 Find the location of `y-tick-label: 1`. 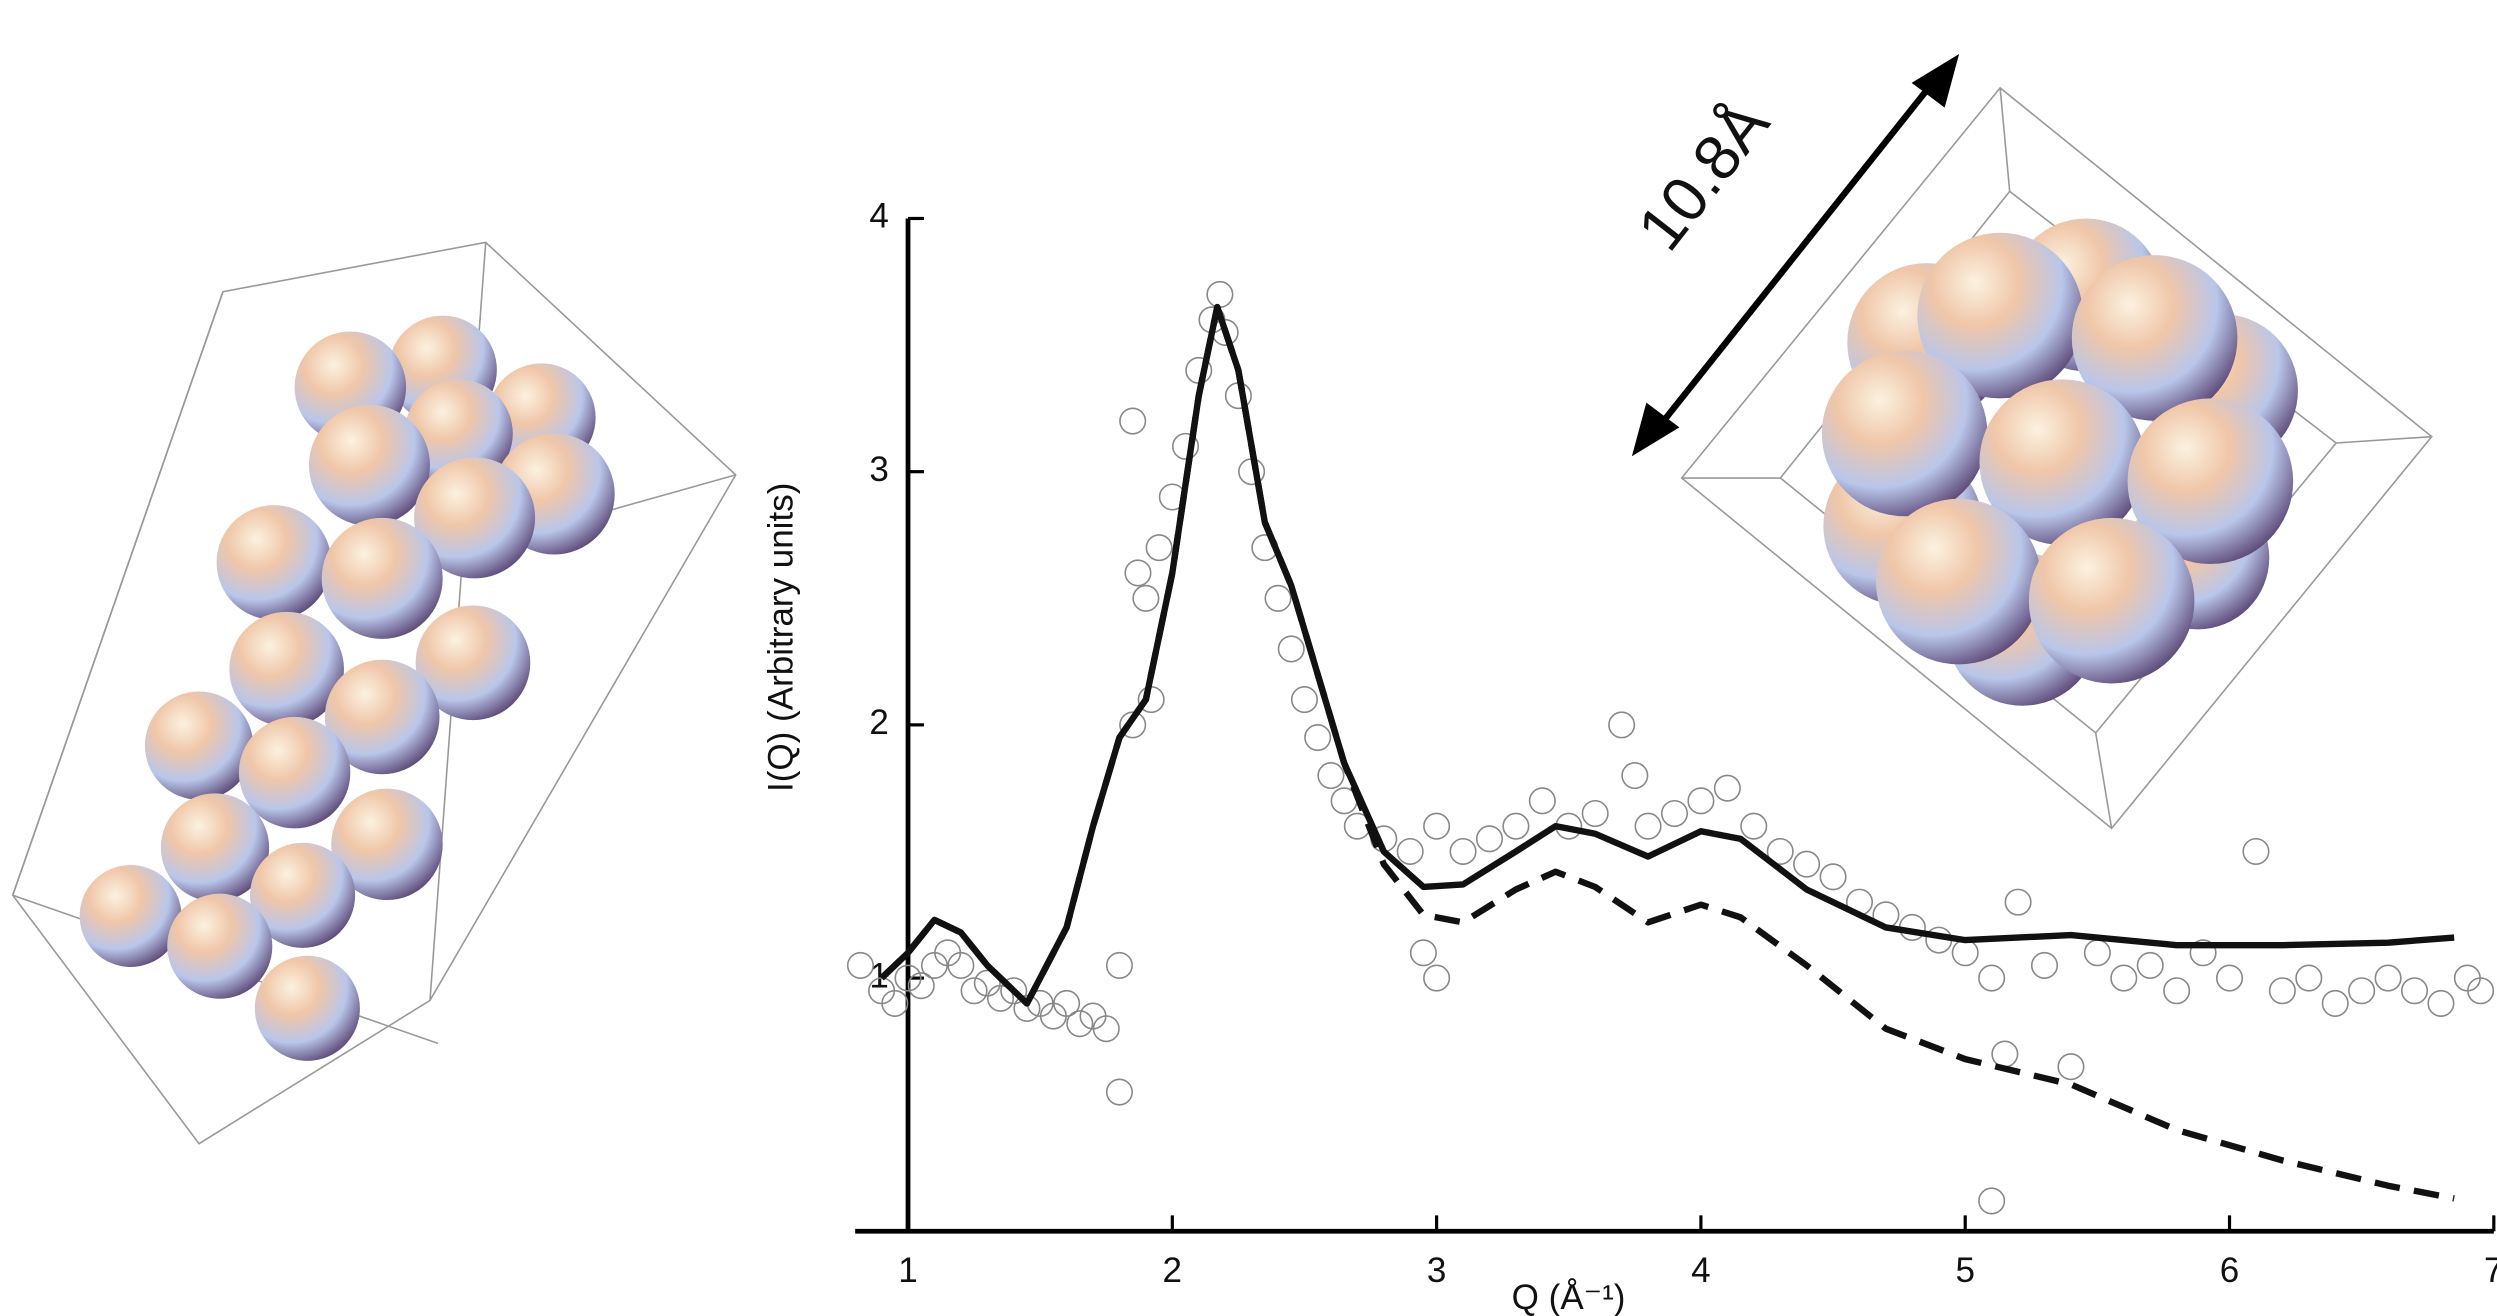

y-tick-label: 1 is located at coordinates (878, 975).